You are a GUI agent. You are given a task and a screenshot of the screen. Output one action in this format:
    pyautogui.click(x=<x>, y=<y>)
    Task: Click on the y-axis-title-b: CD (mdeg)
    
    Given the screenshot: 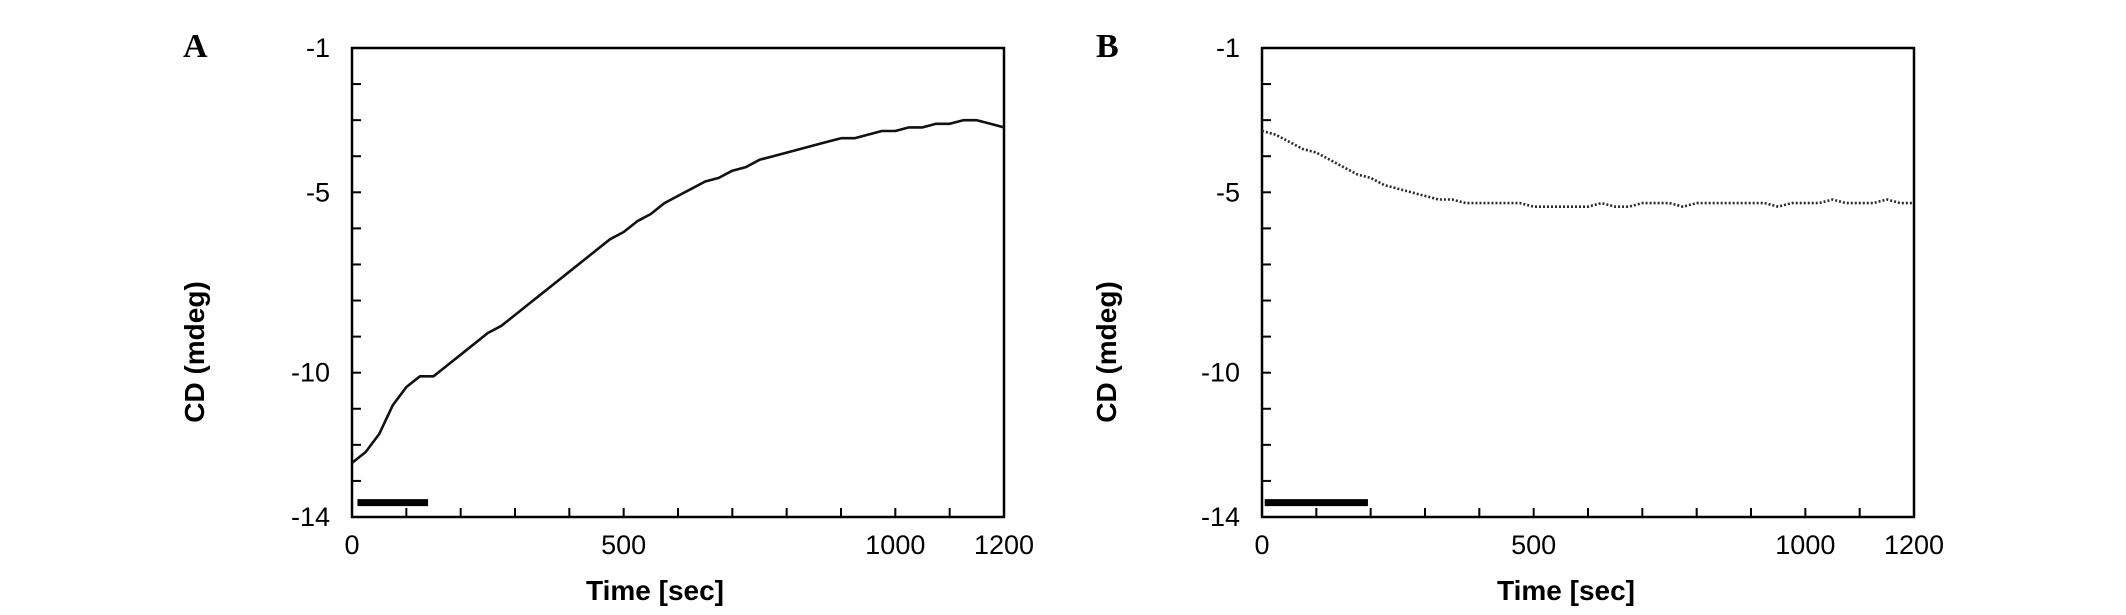 What is the action you would take?
    pyautogui.click(x=1106, y=352)
    